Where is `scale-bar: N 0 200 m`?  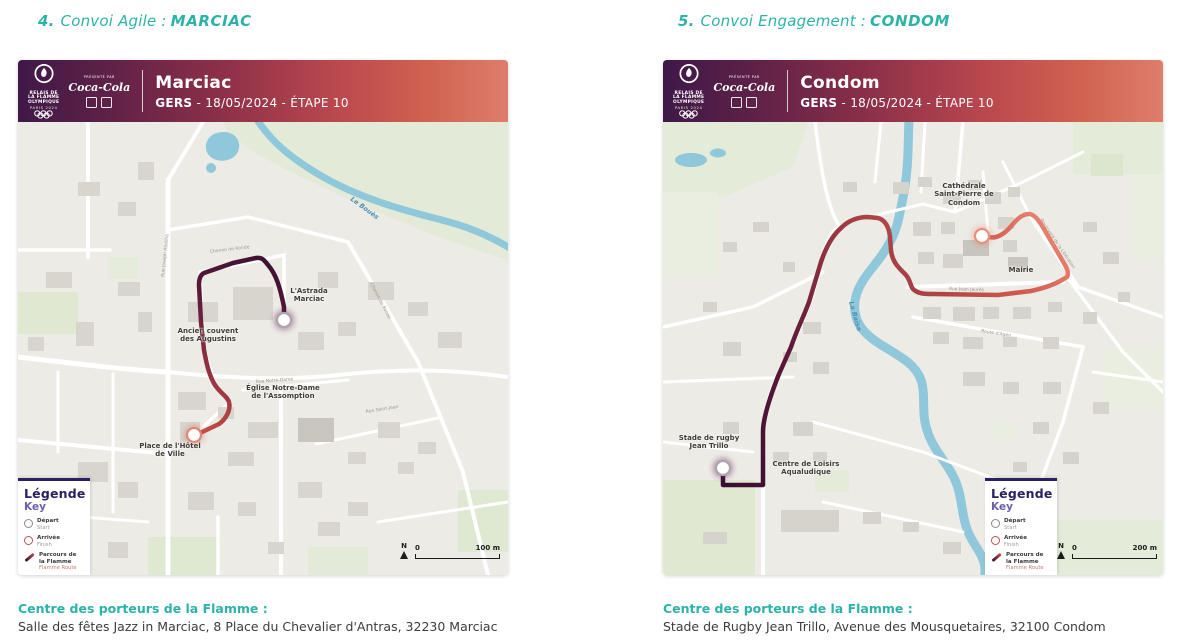
scale-bar: N 0 200 m is located at coordinates (1107, 551).